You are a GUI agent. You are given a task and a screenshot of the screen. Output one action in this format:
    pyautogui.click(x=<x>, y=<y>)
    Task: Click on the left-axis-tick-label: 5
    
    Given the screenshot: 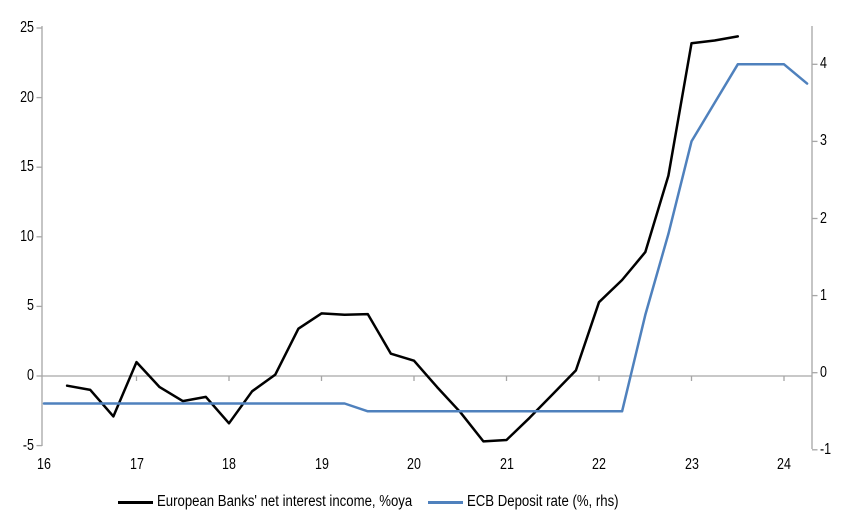 What is the action you would take?
    pyautogui.click(x=30, y=306)
    